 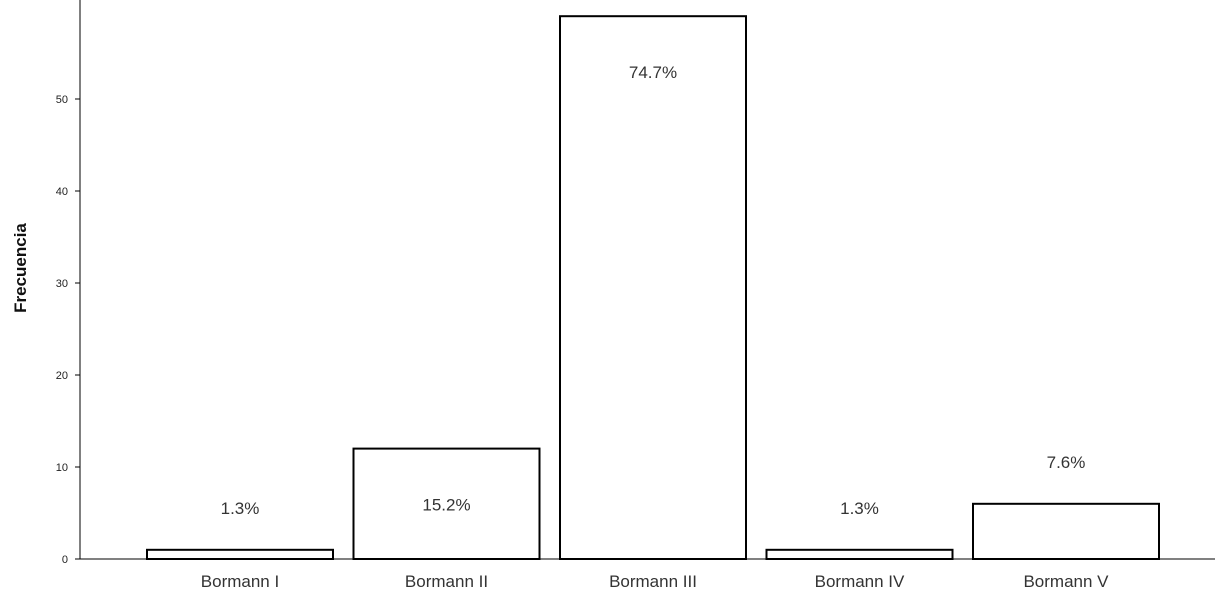 I want to click on y-tick-label: 40, so click(x=62, y=192).